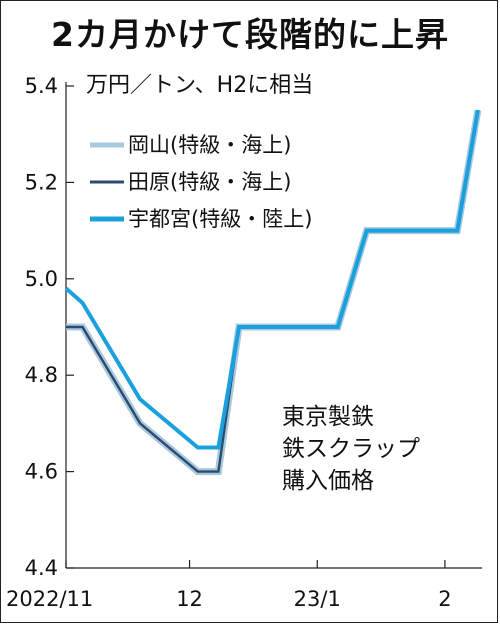 The height and width of the screenshot is (625, 500). I want to click on y-tick-label: 5.0, so click(41, 279).